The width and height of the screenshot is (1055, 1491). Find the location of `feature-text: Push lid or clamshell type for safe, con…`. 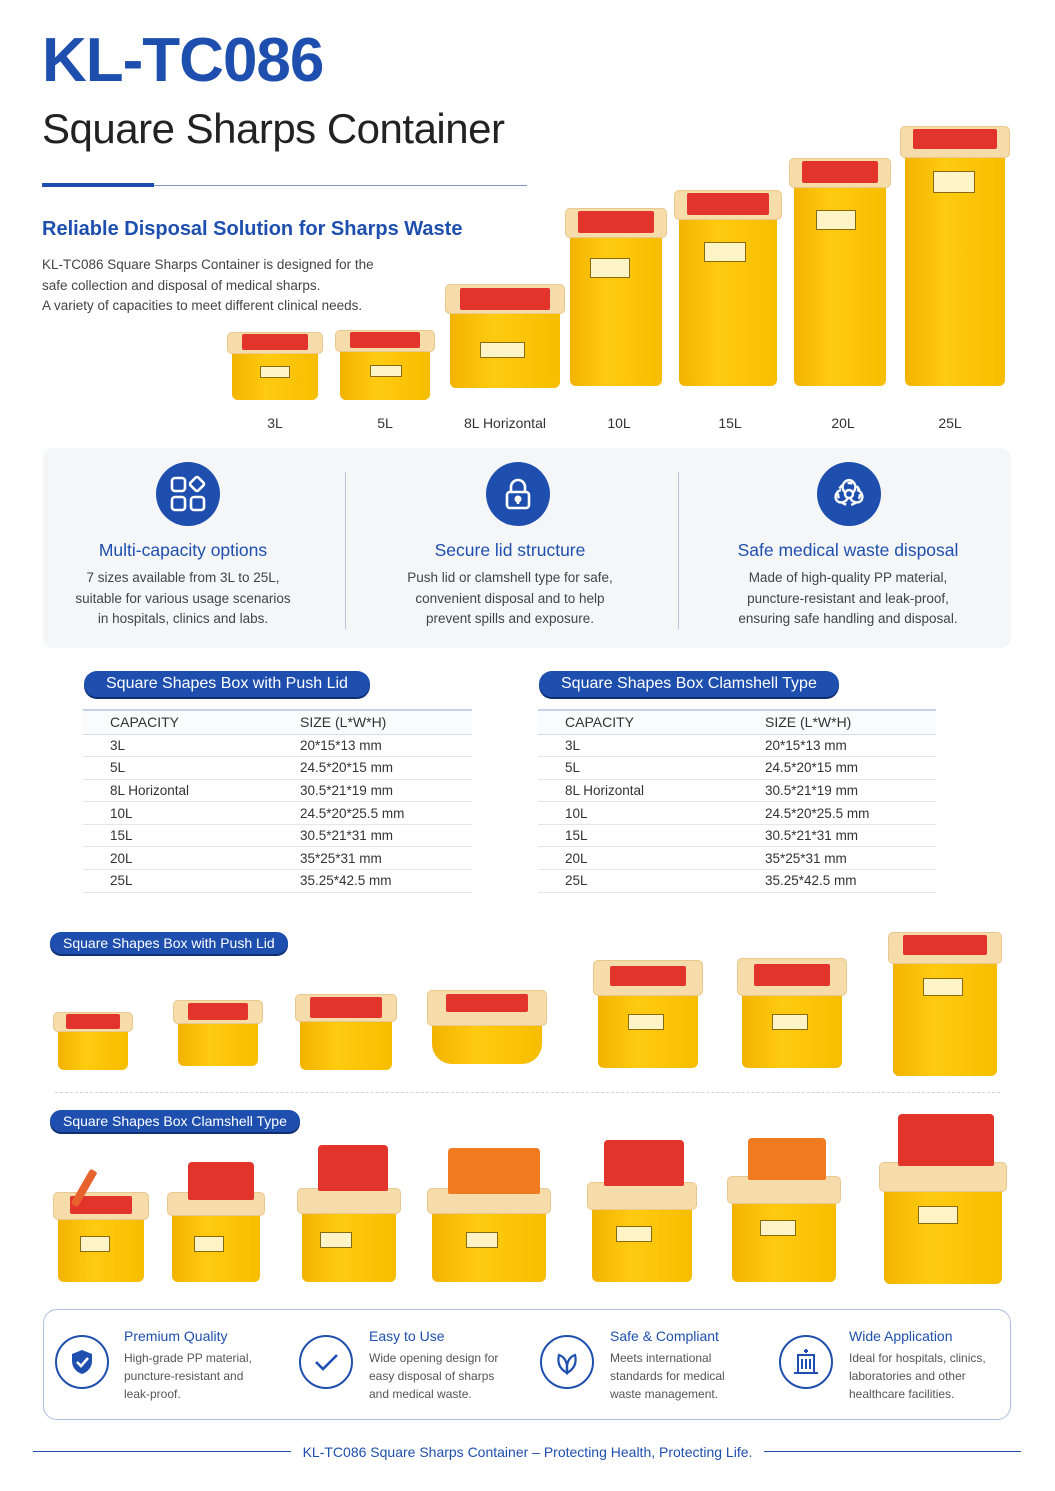

feature-text: Push lid or clamshell type for safe, con… is located at coordinates (510, 599).